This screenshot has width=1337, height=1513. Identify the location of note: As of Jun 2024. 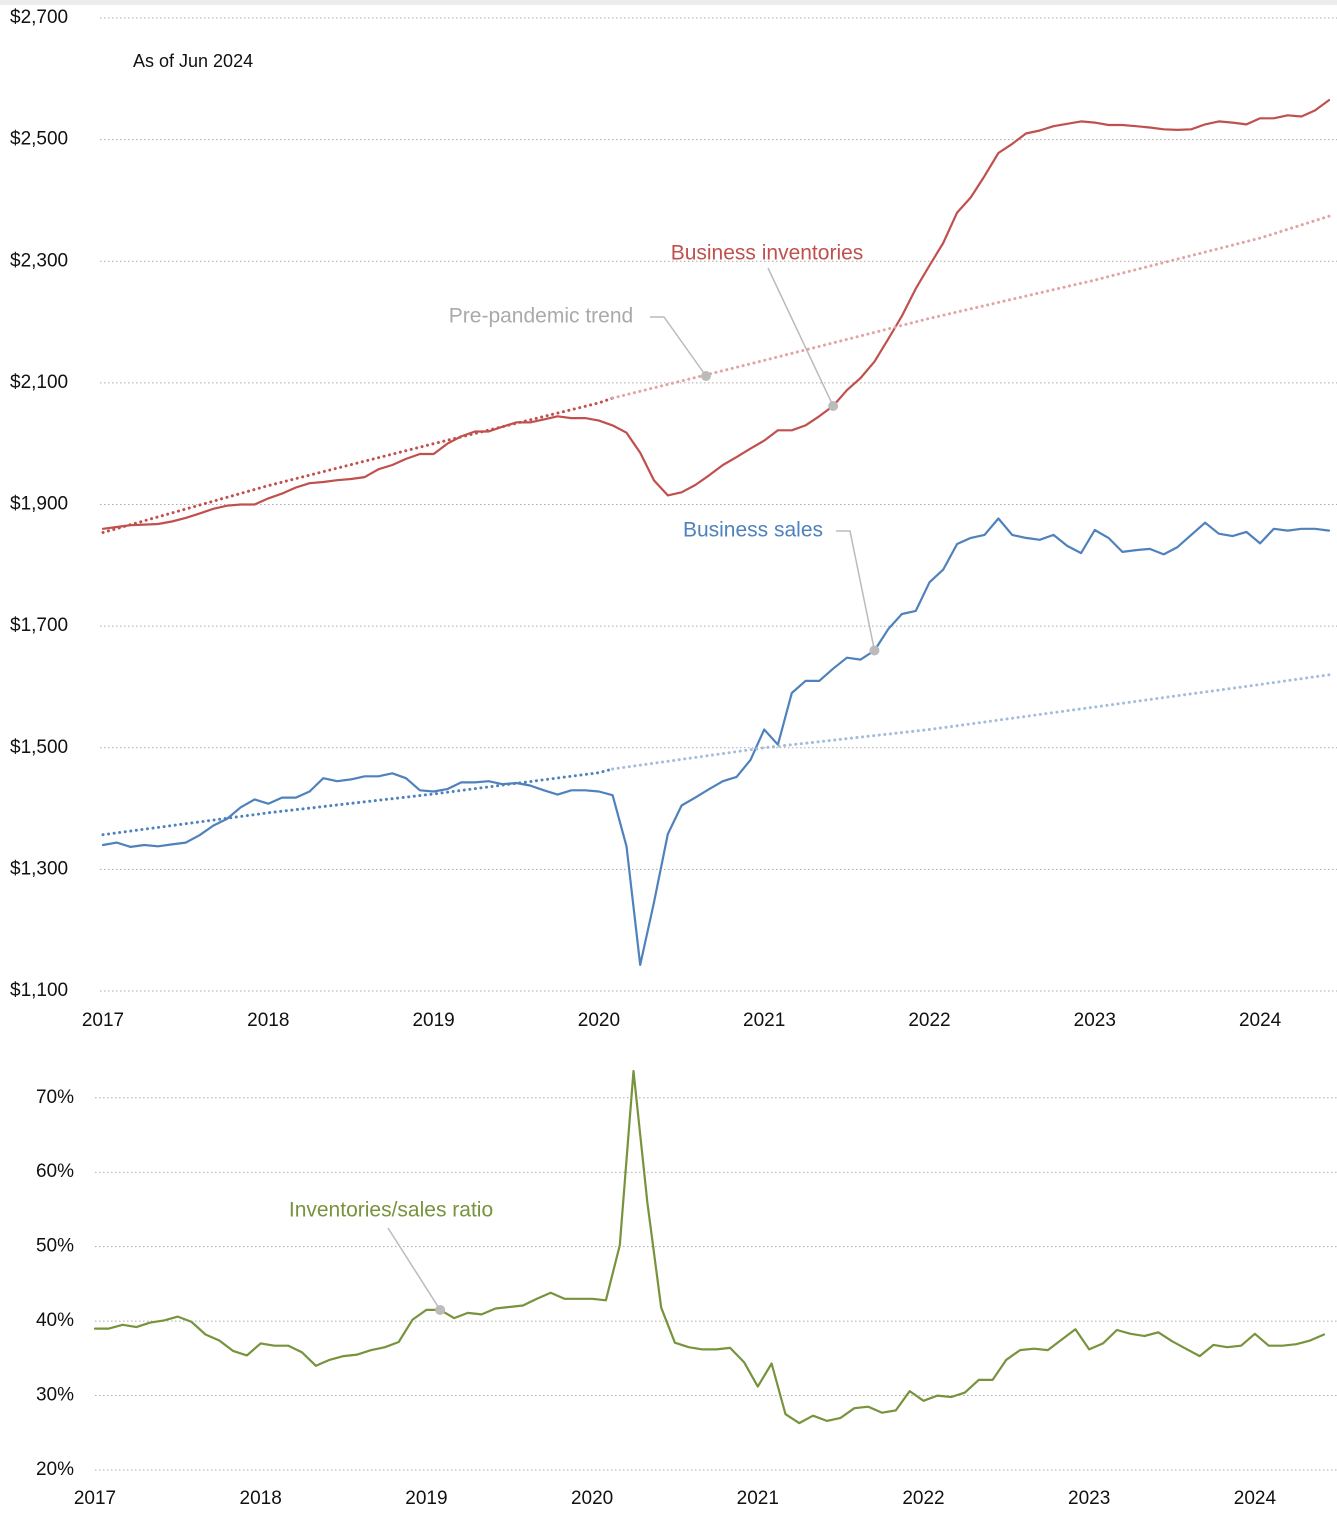
(193, 61).